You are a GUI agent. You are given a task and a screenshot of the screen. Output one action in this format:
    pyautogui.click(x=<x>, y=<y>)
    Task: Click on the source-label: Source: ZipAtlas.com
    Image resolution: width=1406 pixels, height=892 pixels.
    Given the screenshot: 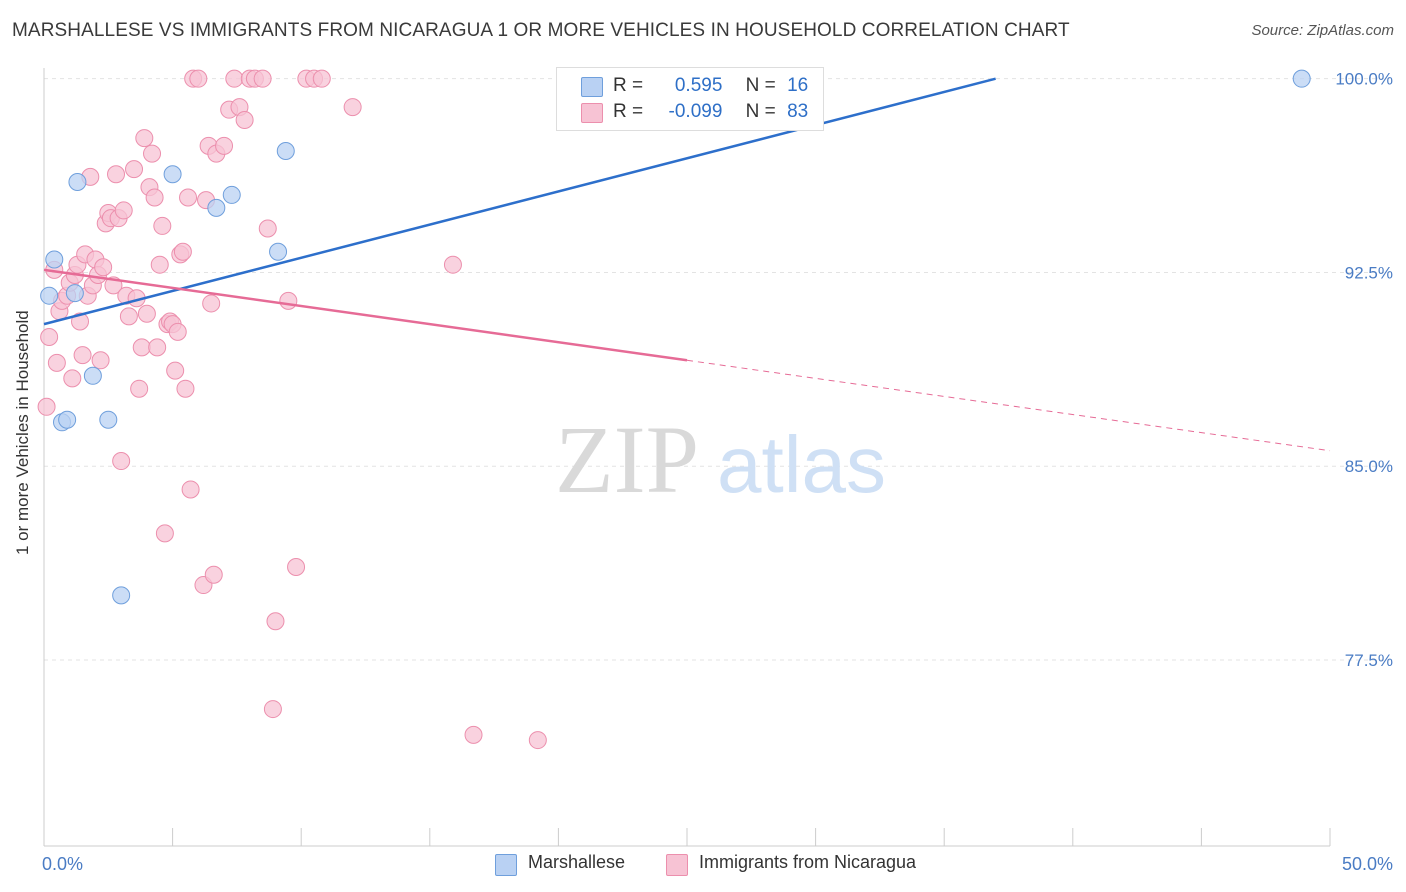 What is the action you would take?
    pyautogui.click(x=1322, y=30)
    